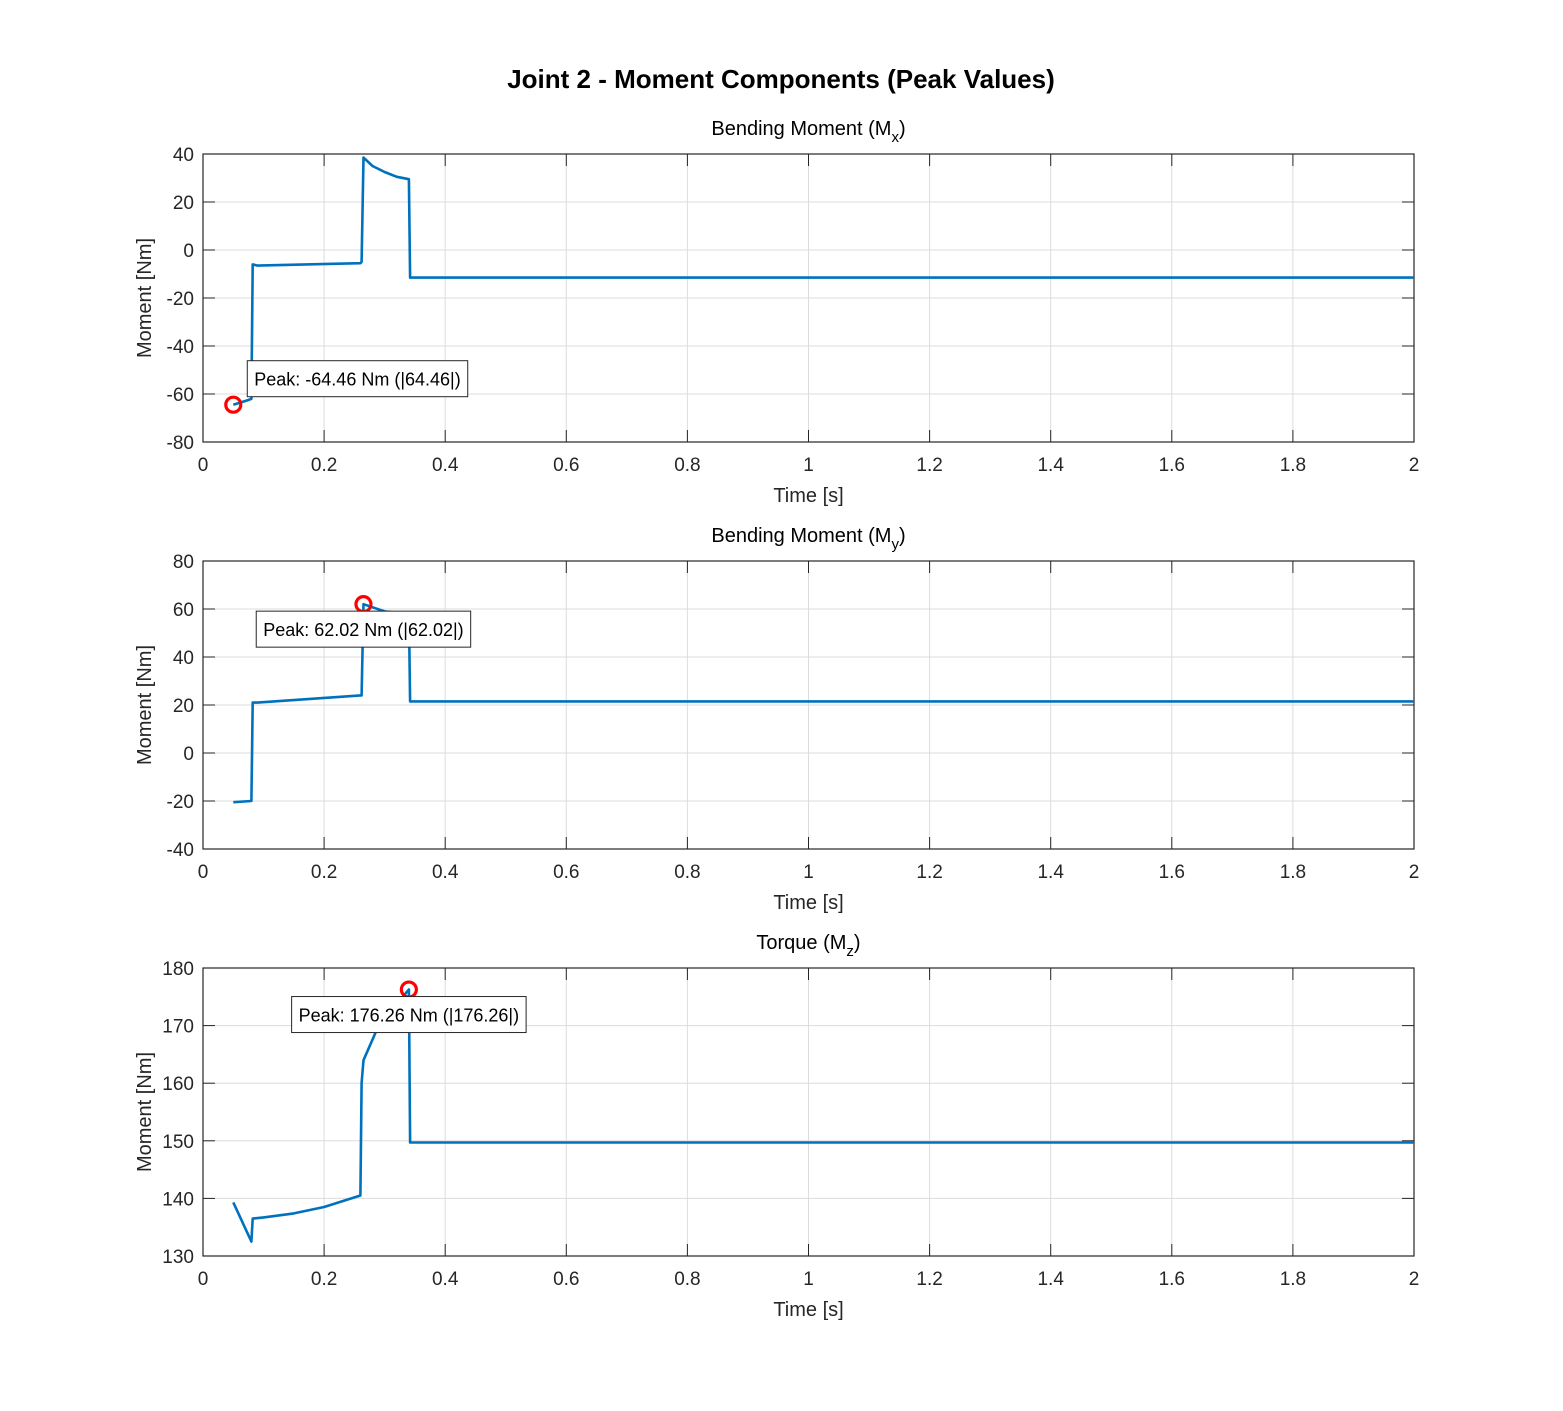 The width and height of the screenshot is (1563, 1411). Describe the element at coordinates (895, 137) in the screenshot. I see `subplot-title-subscript: x` at that location.